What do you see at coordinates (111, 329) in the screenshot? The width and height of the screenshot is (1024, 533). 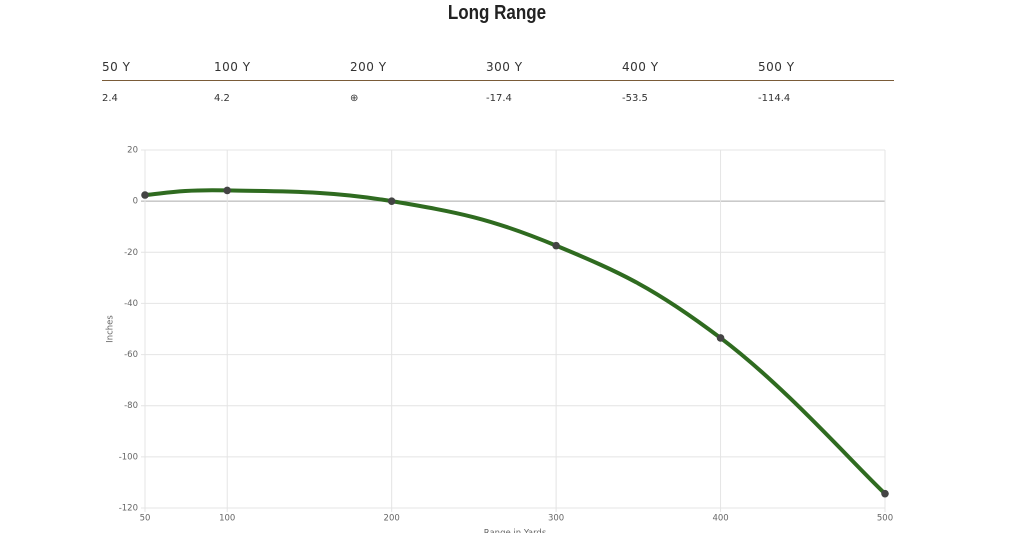 I see `y-axis-label: Inches` at bounding box center [111, 329].